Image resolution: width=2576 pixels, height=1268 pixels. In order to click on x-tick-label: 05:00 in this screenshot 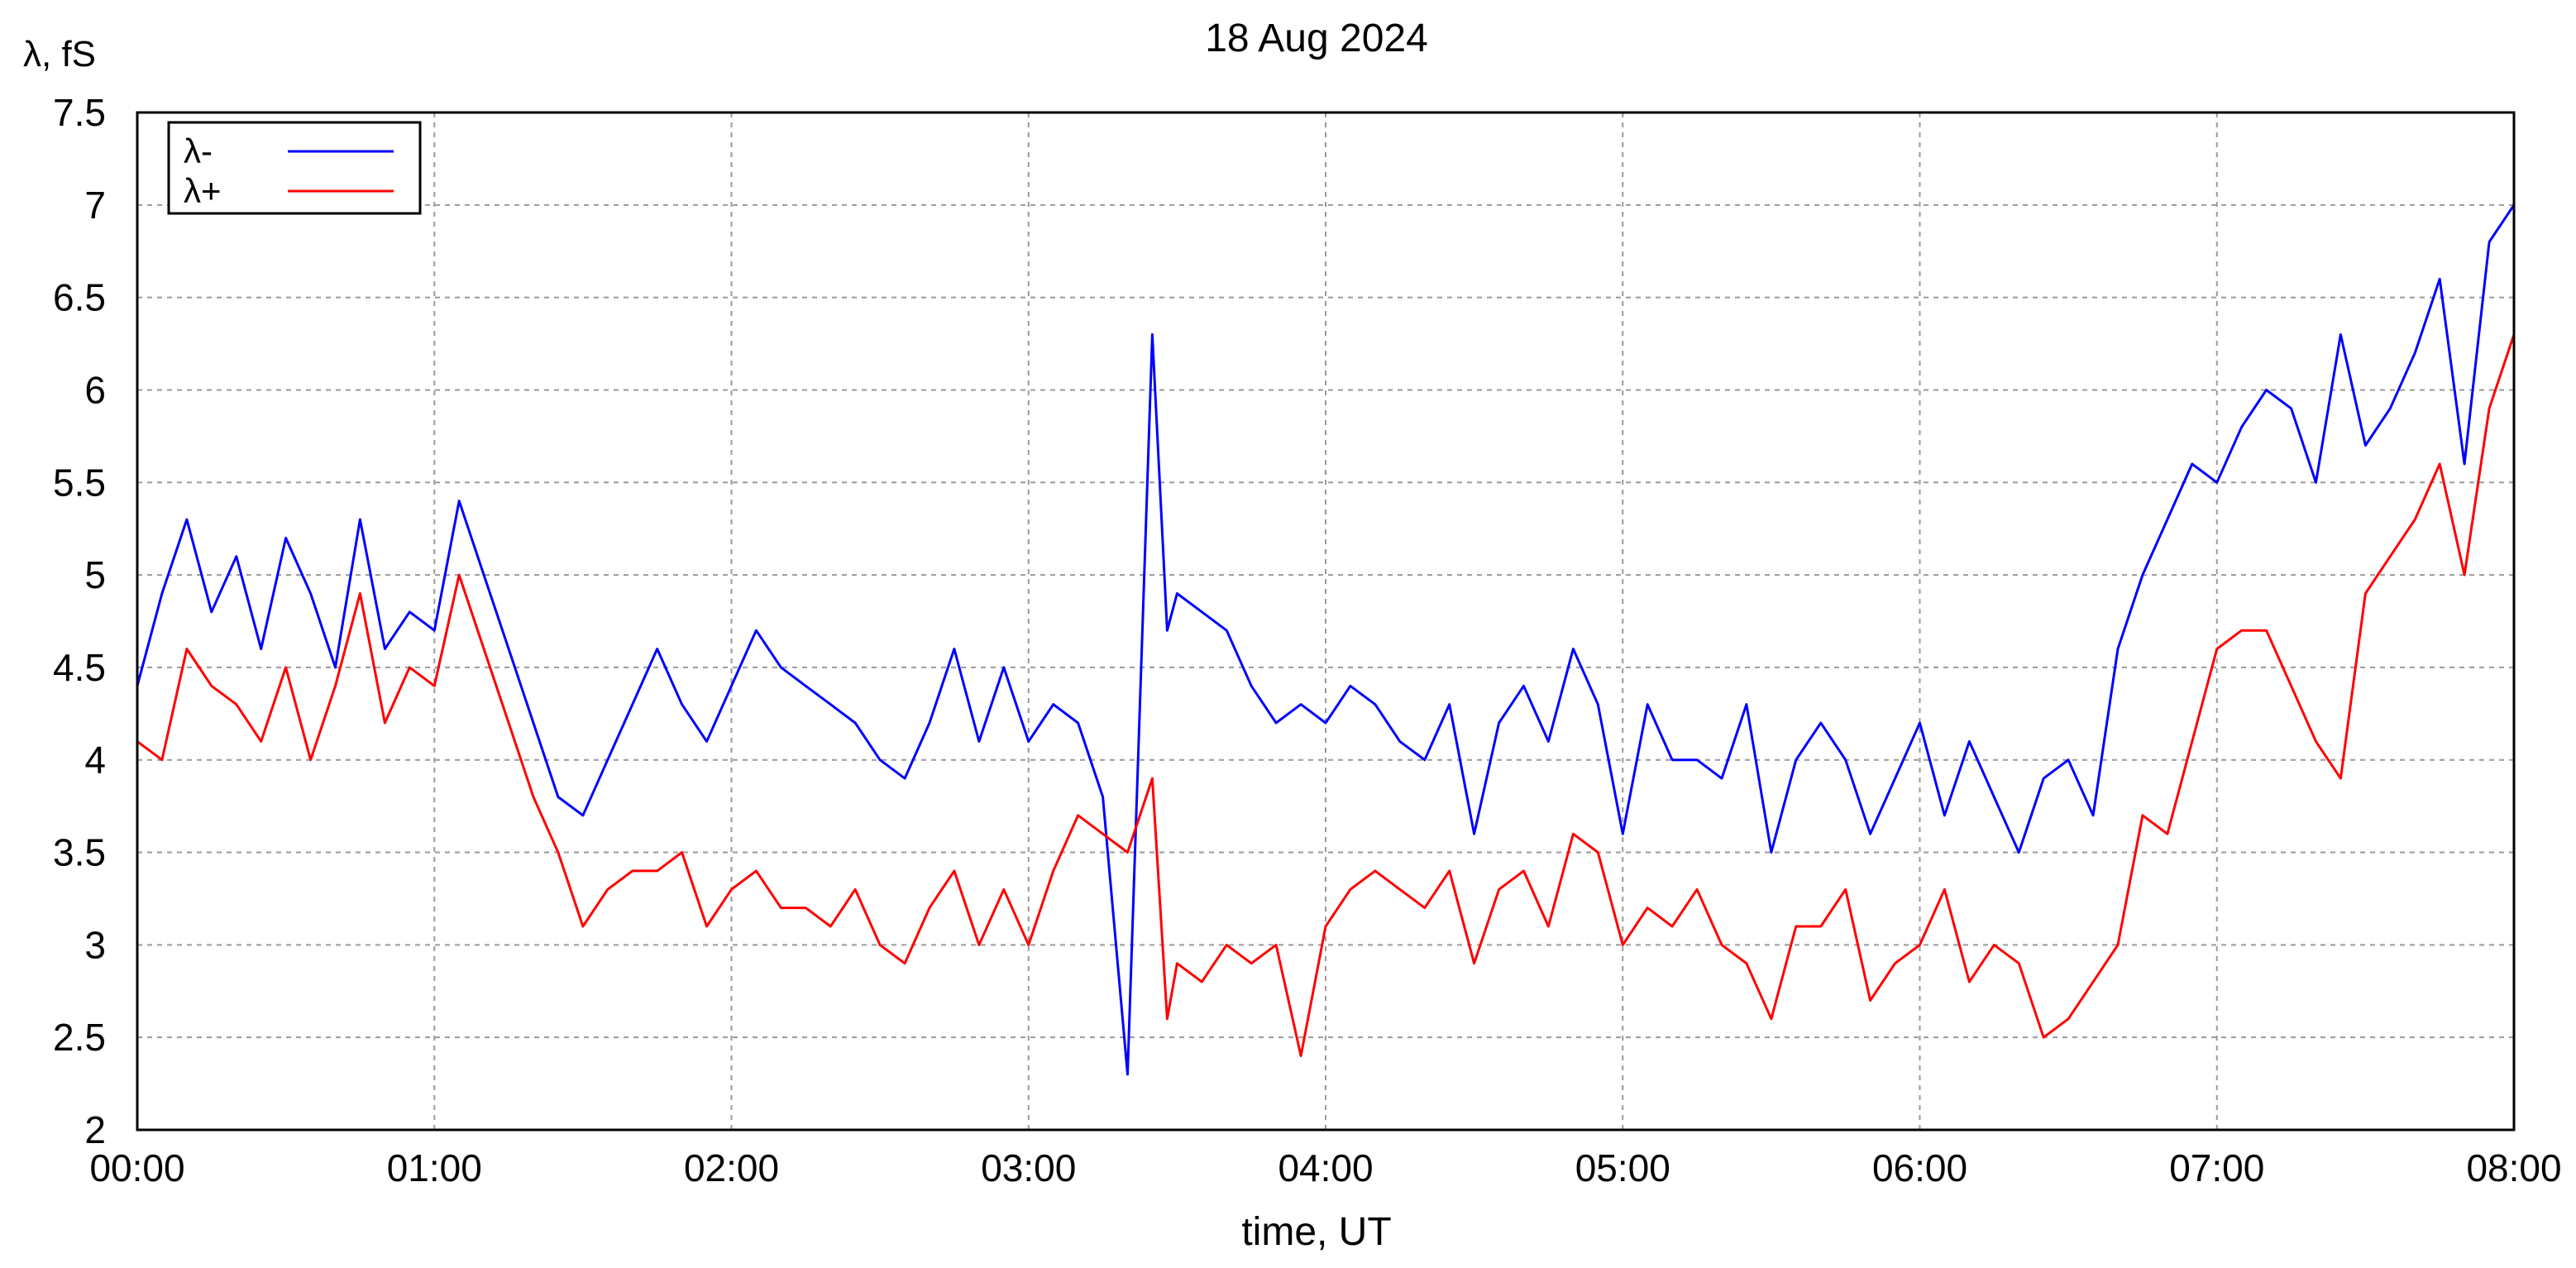, I will do `click(1622, 1167)`.